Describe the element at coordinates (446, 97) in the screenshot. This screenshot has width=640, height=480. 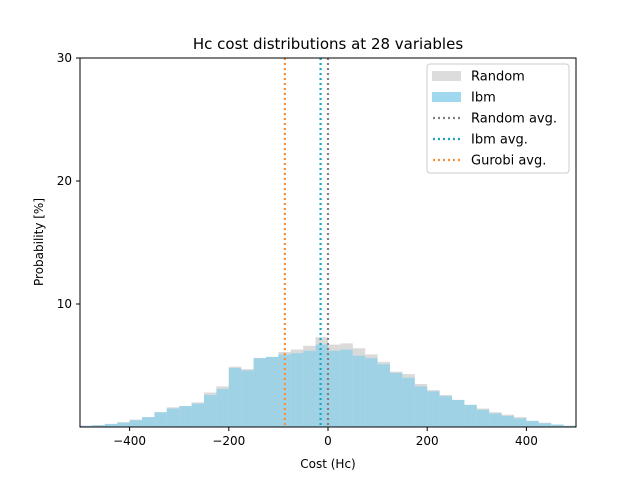
I see `legend-swatch-ibm` at that location.